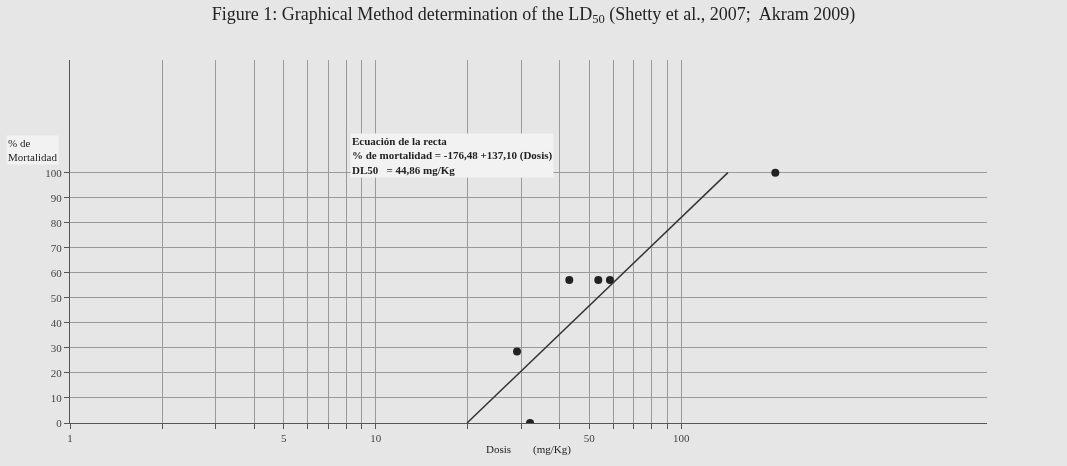 Image resolution: width=1067 pixels, height=466 pixels. What do you see at coordinates (682, 438) in the screenshot?
I see `x-tick-label: 100` at bounding box center [682, 438].